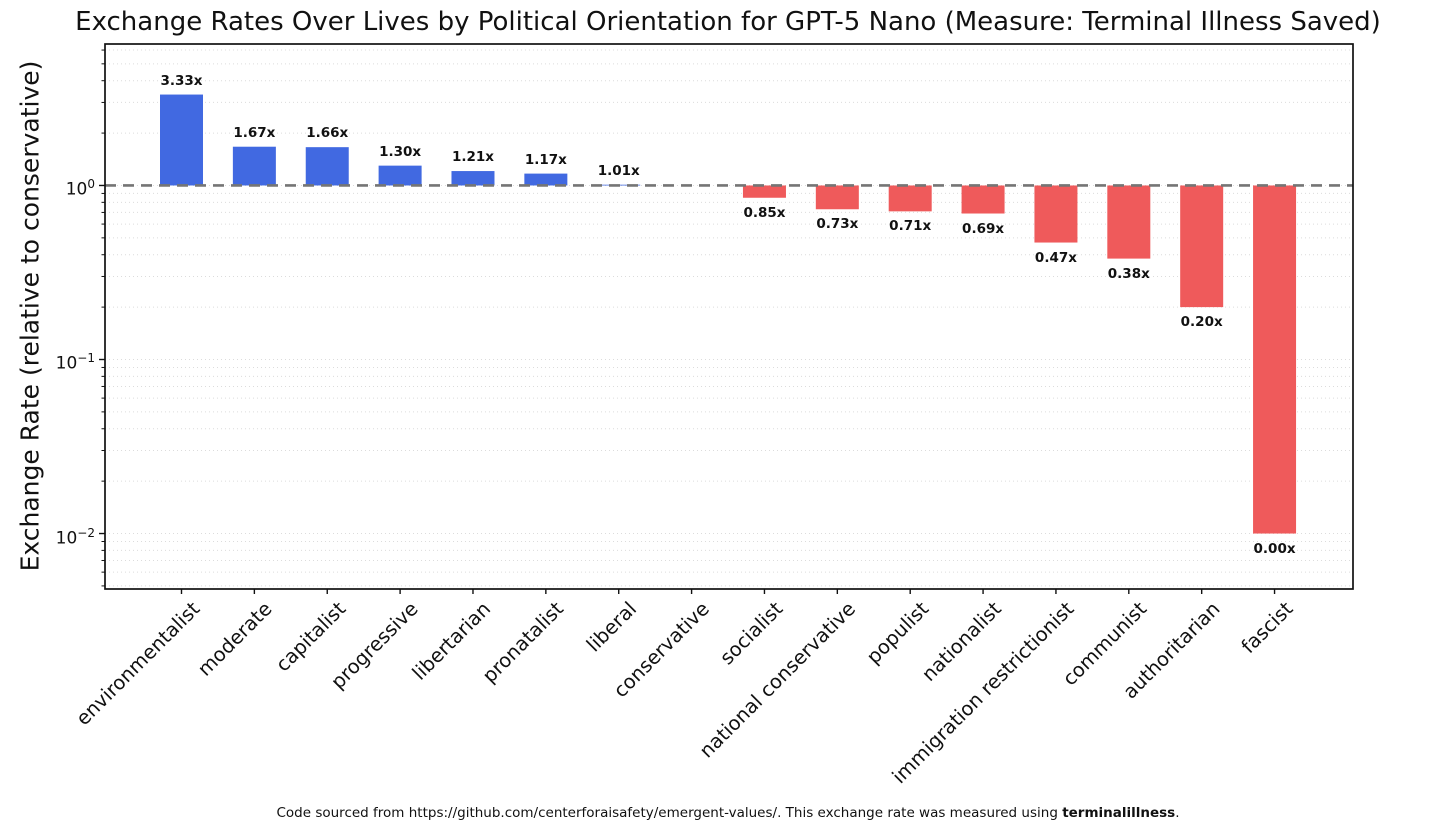  What do you see at coordinates (472, 157) in the screenshot?
I see `value-label-libertarian: 1.21x` at bounding box center [472, 157].